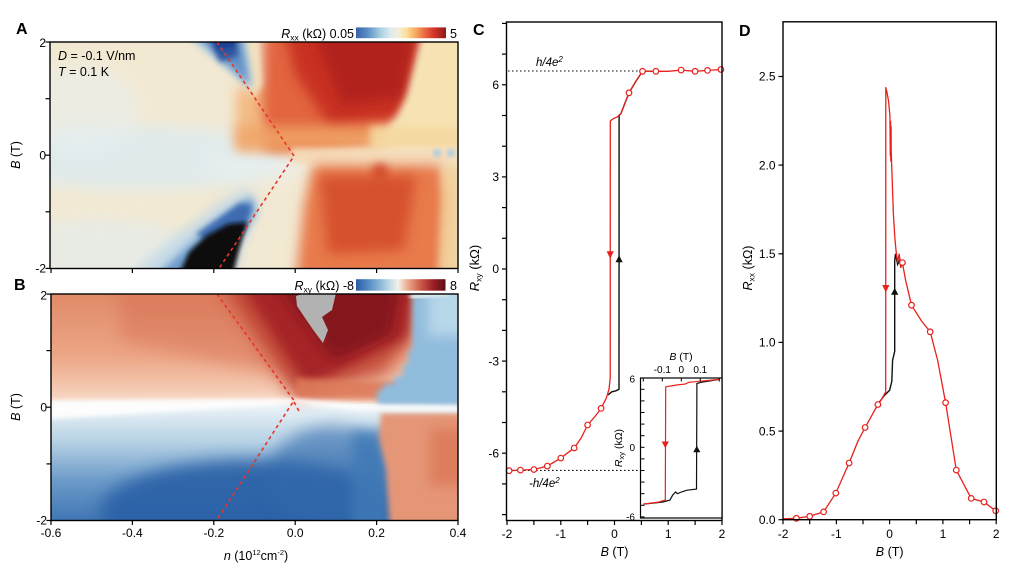 Image resolution: width=1014 pixels, height=580 pixels. What do you see at coordinates (317, 35) in the screenshot?
I see `svg-text: Rxx (kΩ) 0.05` at bounding box center [317, 35].